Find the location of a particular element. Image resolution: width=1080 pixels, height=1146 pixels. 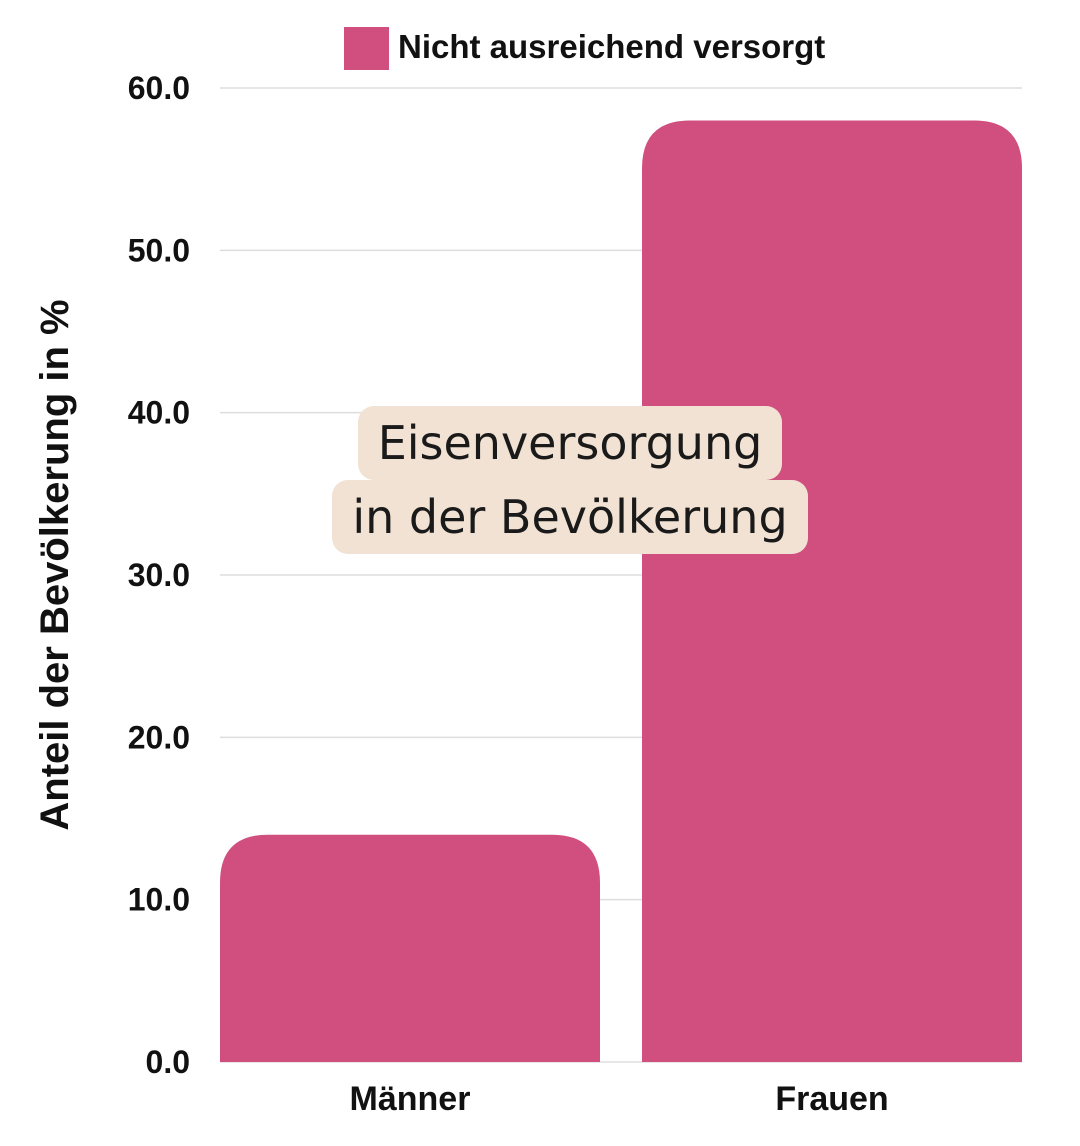

y-axis-label: Anteil der Bevölkerung in % is located at coordinates (55, 564).